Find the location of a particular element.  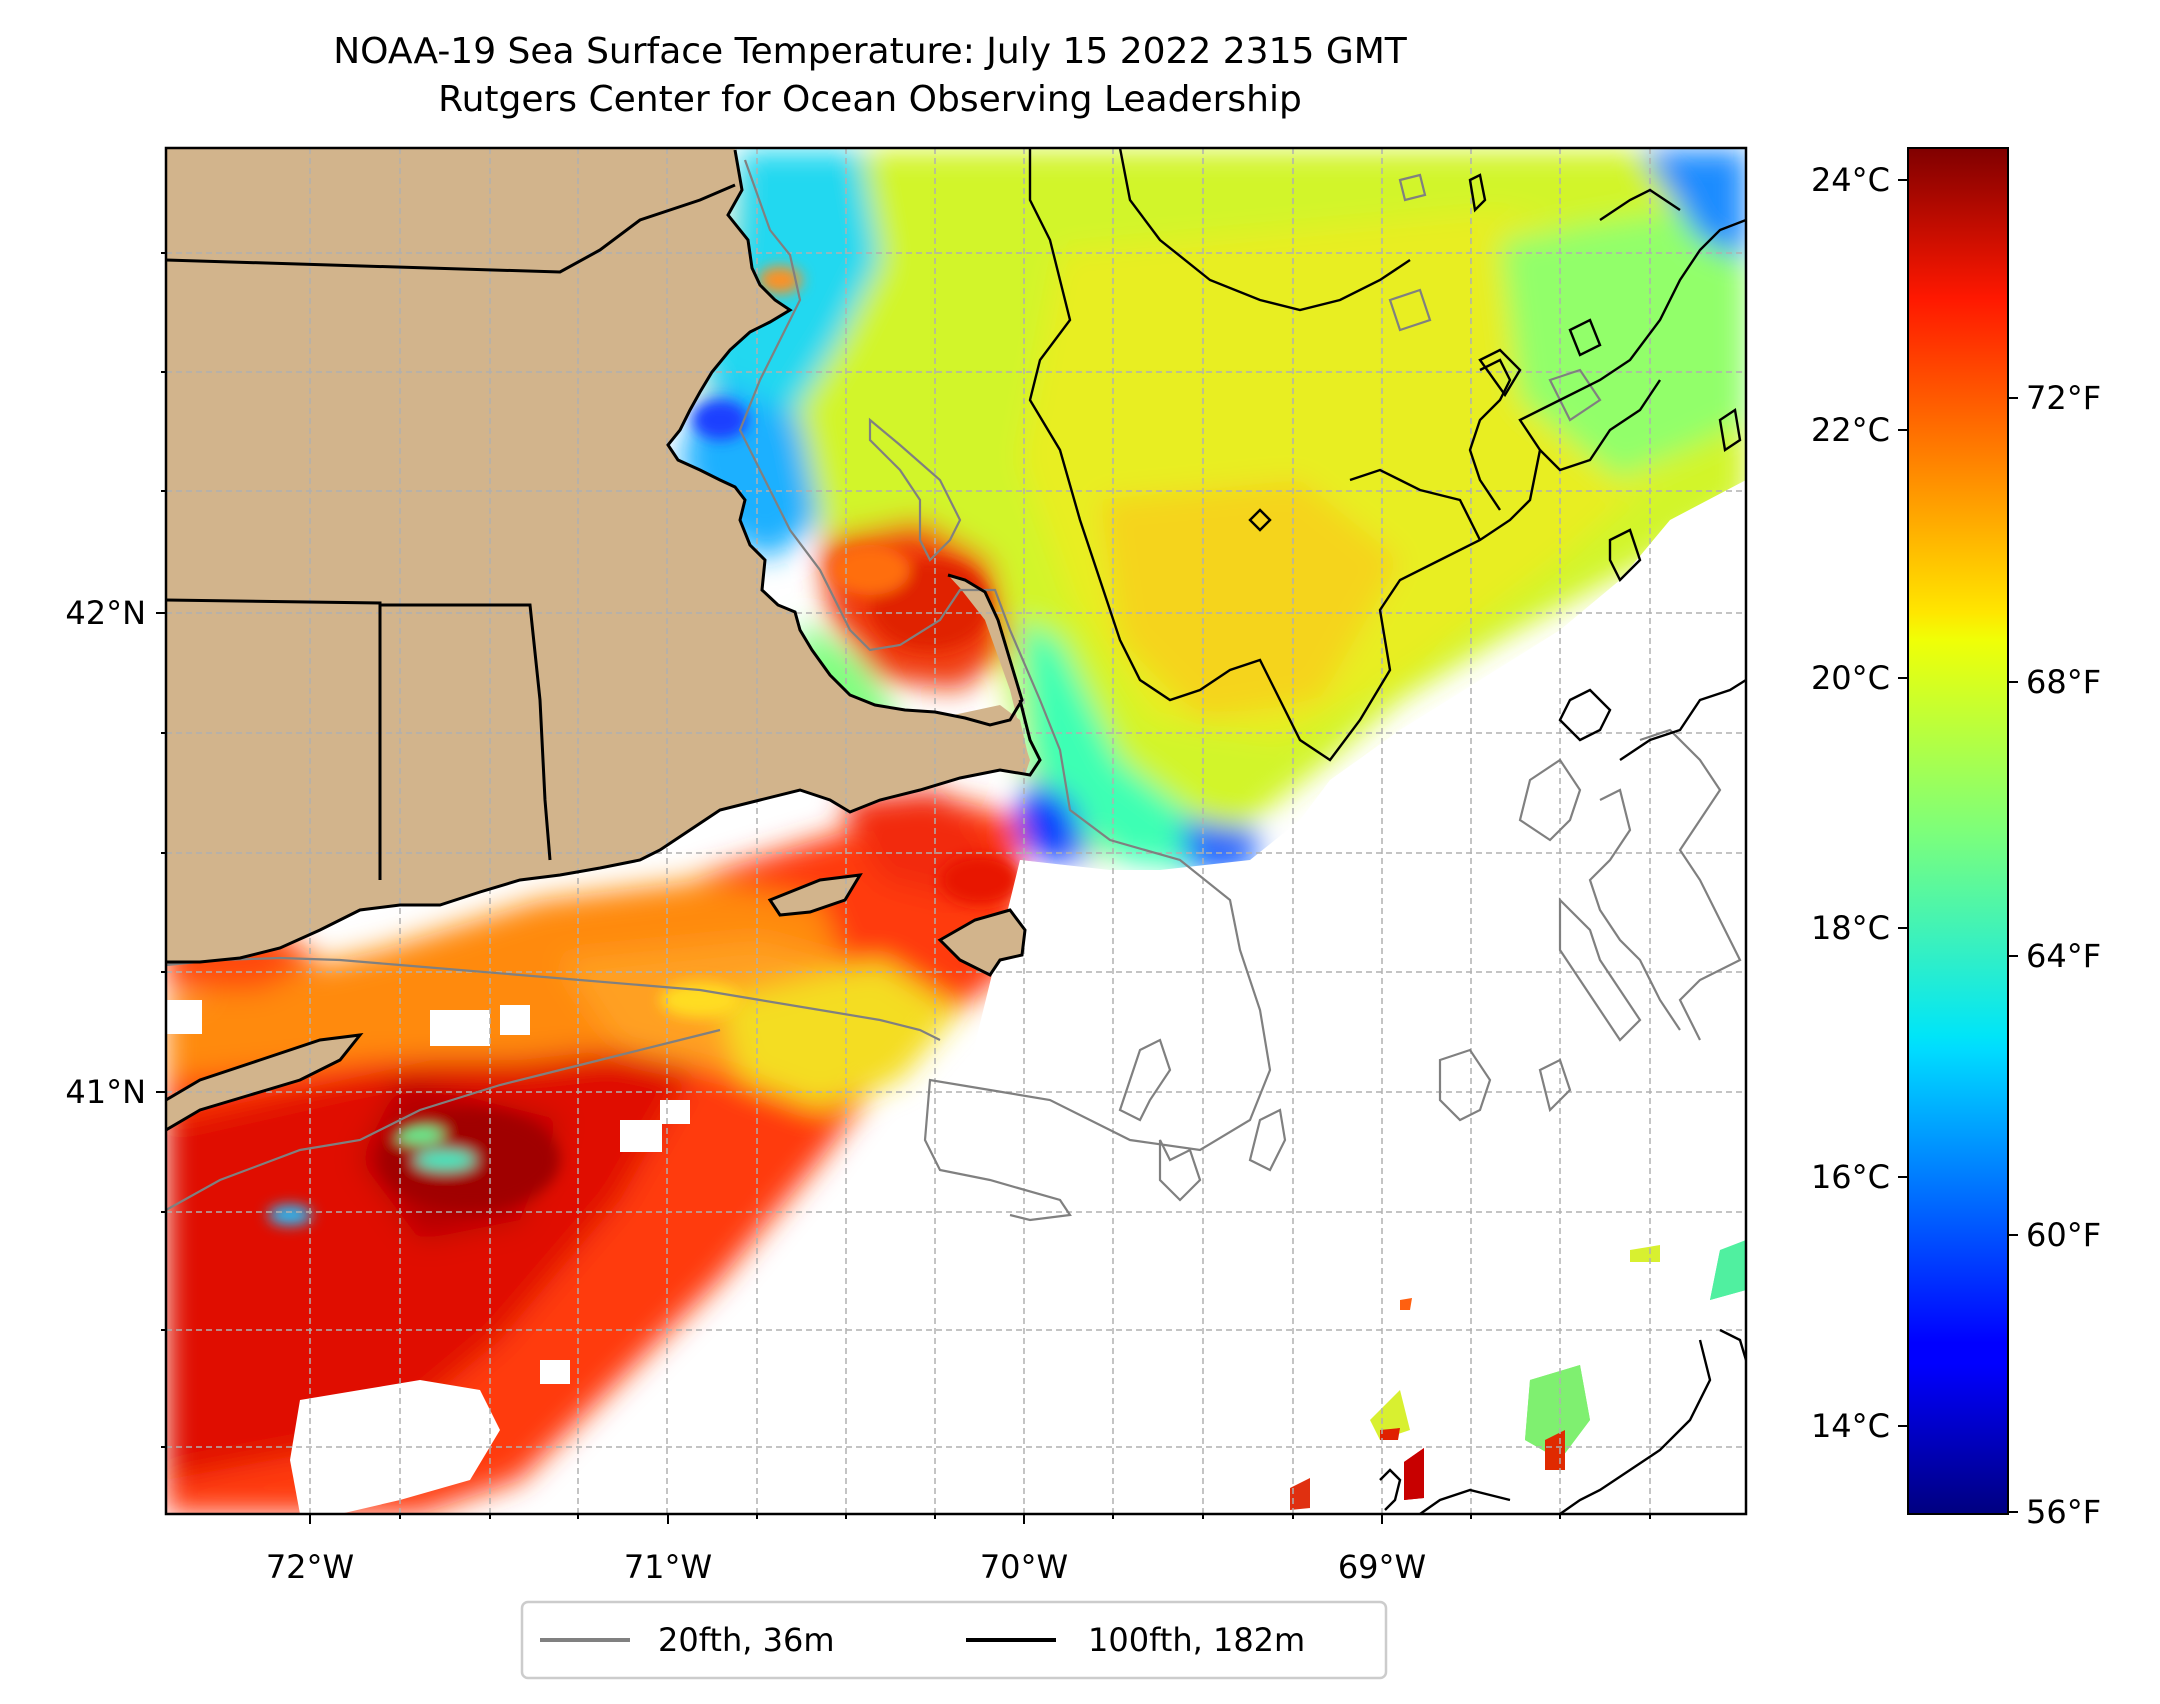

legend: 20fth, 36m 100fth, 182m is located at coordinates (954, 1640).